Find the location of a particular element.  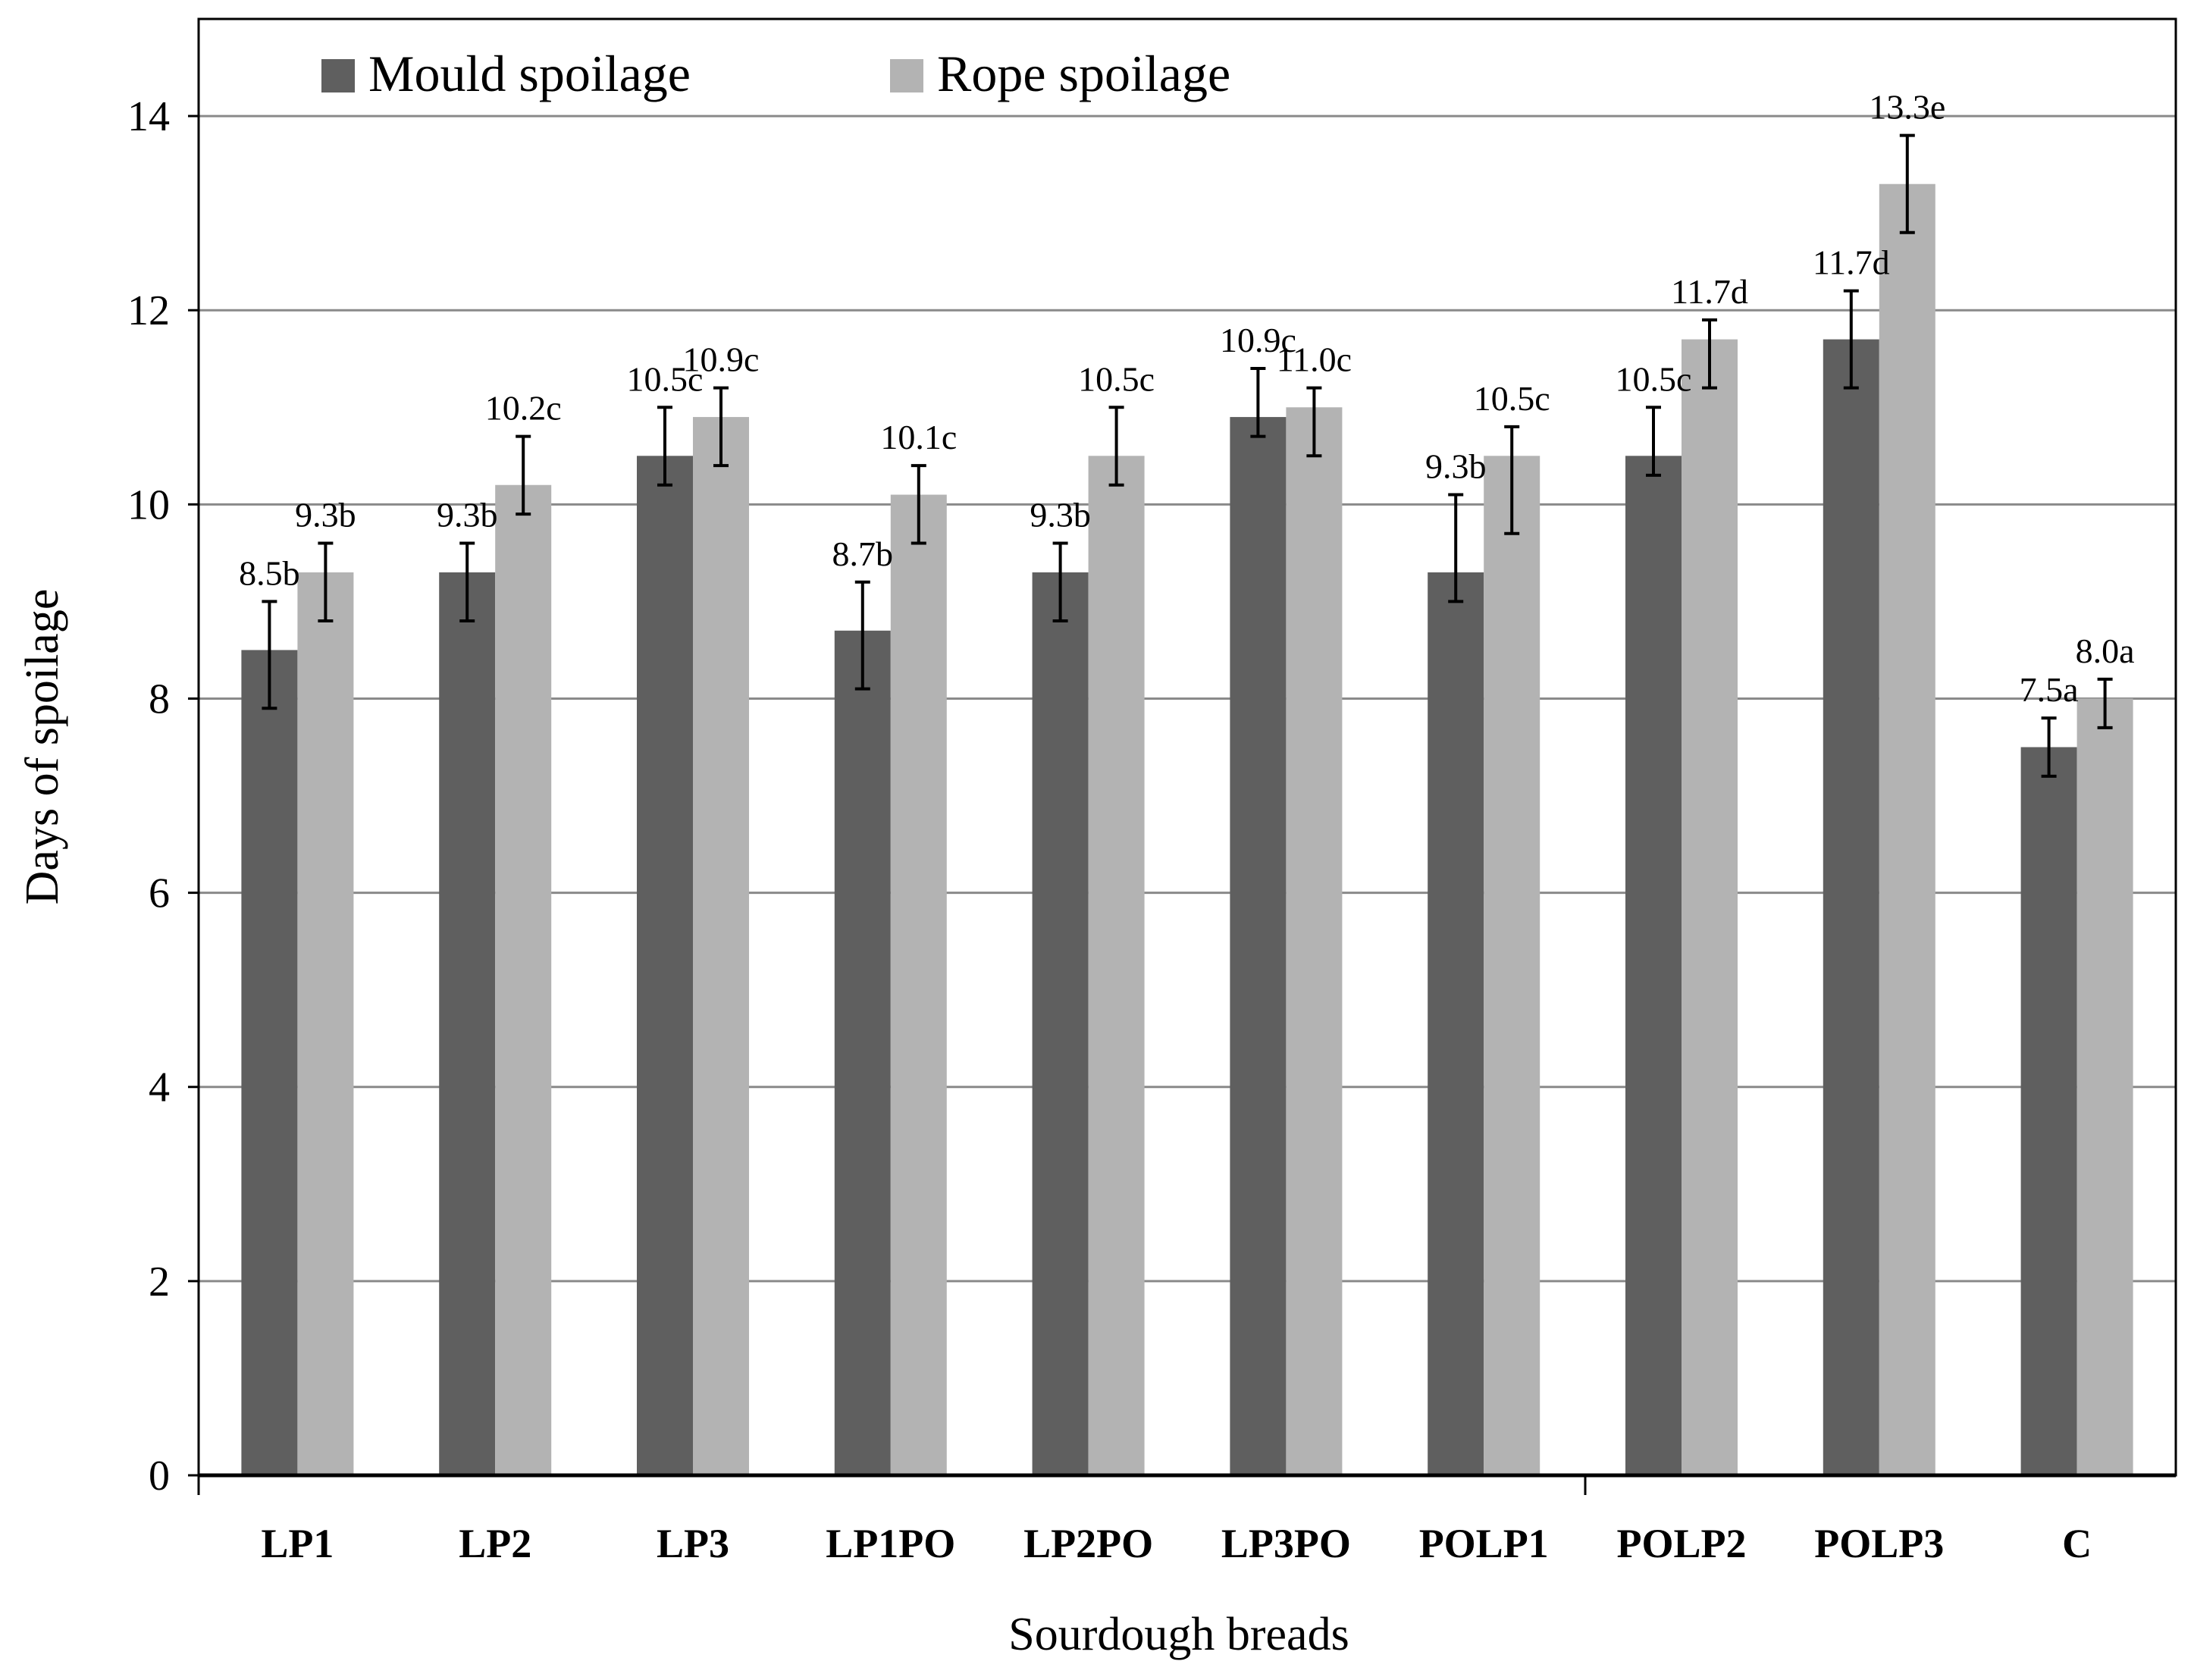

data-label: 10.1c is located at coordinates (918, 437).